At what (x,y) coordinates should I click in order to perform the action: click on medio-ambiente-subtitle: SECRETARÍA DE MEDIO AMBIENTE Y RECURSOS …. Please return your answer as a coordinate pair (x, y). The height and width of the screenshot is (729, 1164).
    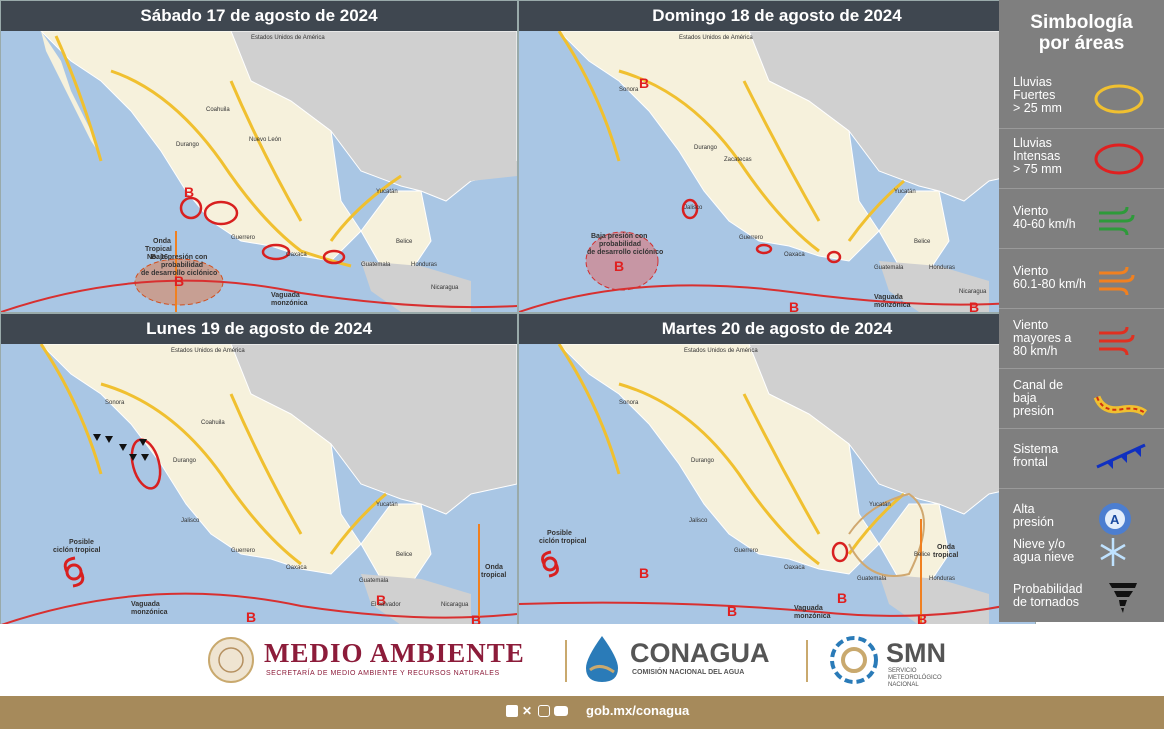
    Looking at the image, I should click on (383, 673).